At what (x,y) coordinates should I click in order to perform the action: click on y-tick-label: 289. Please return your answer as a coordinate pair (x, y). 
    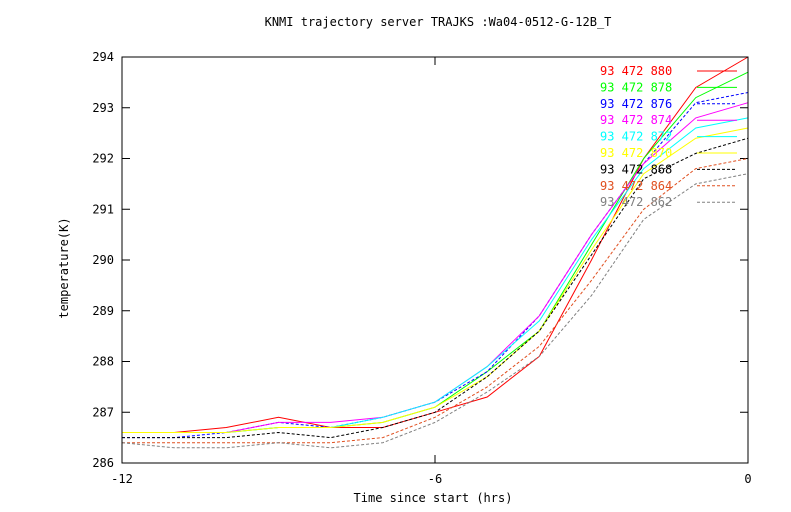
    Looking at the image, I should click on (103, 311).